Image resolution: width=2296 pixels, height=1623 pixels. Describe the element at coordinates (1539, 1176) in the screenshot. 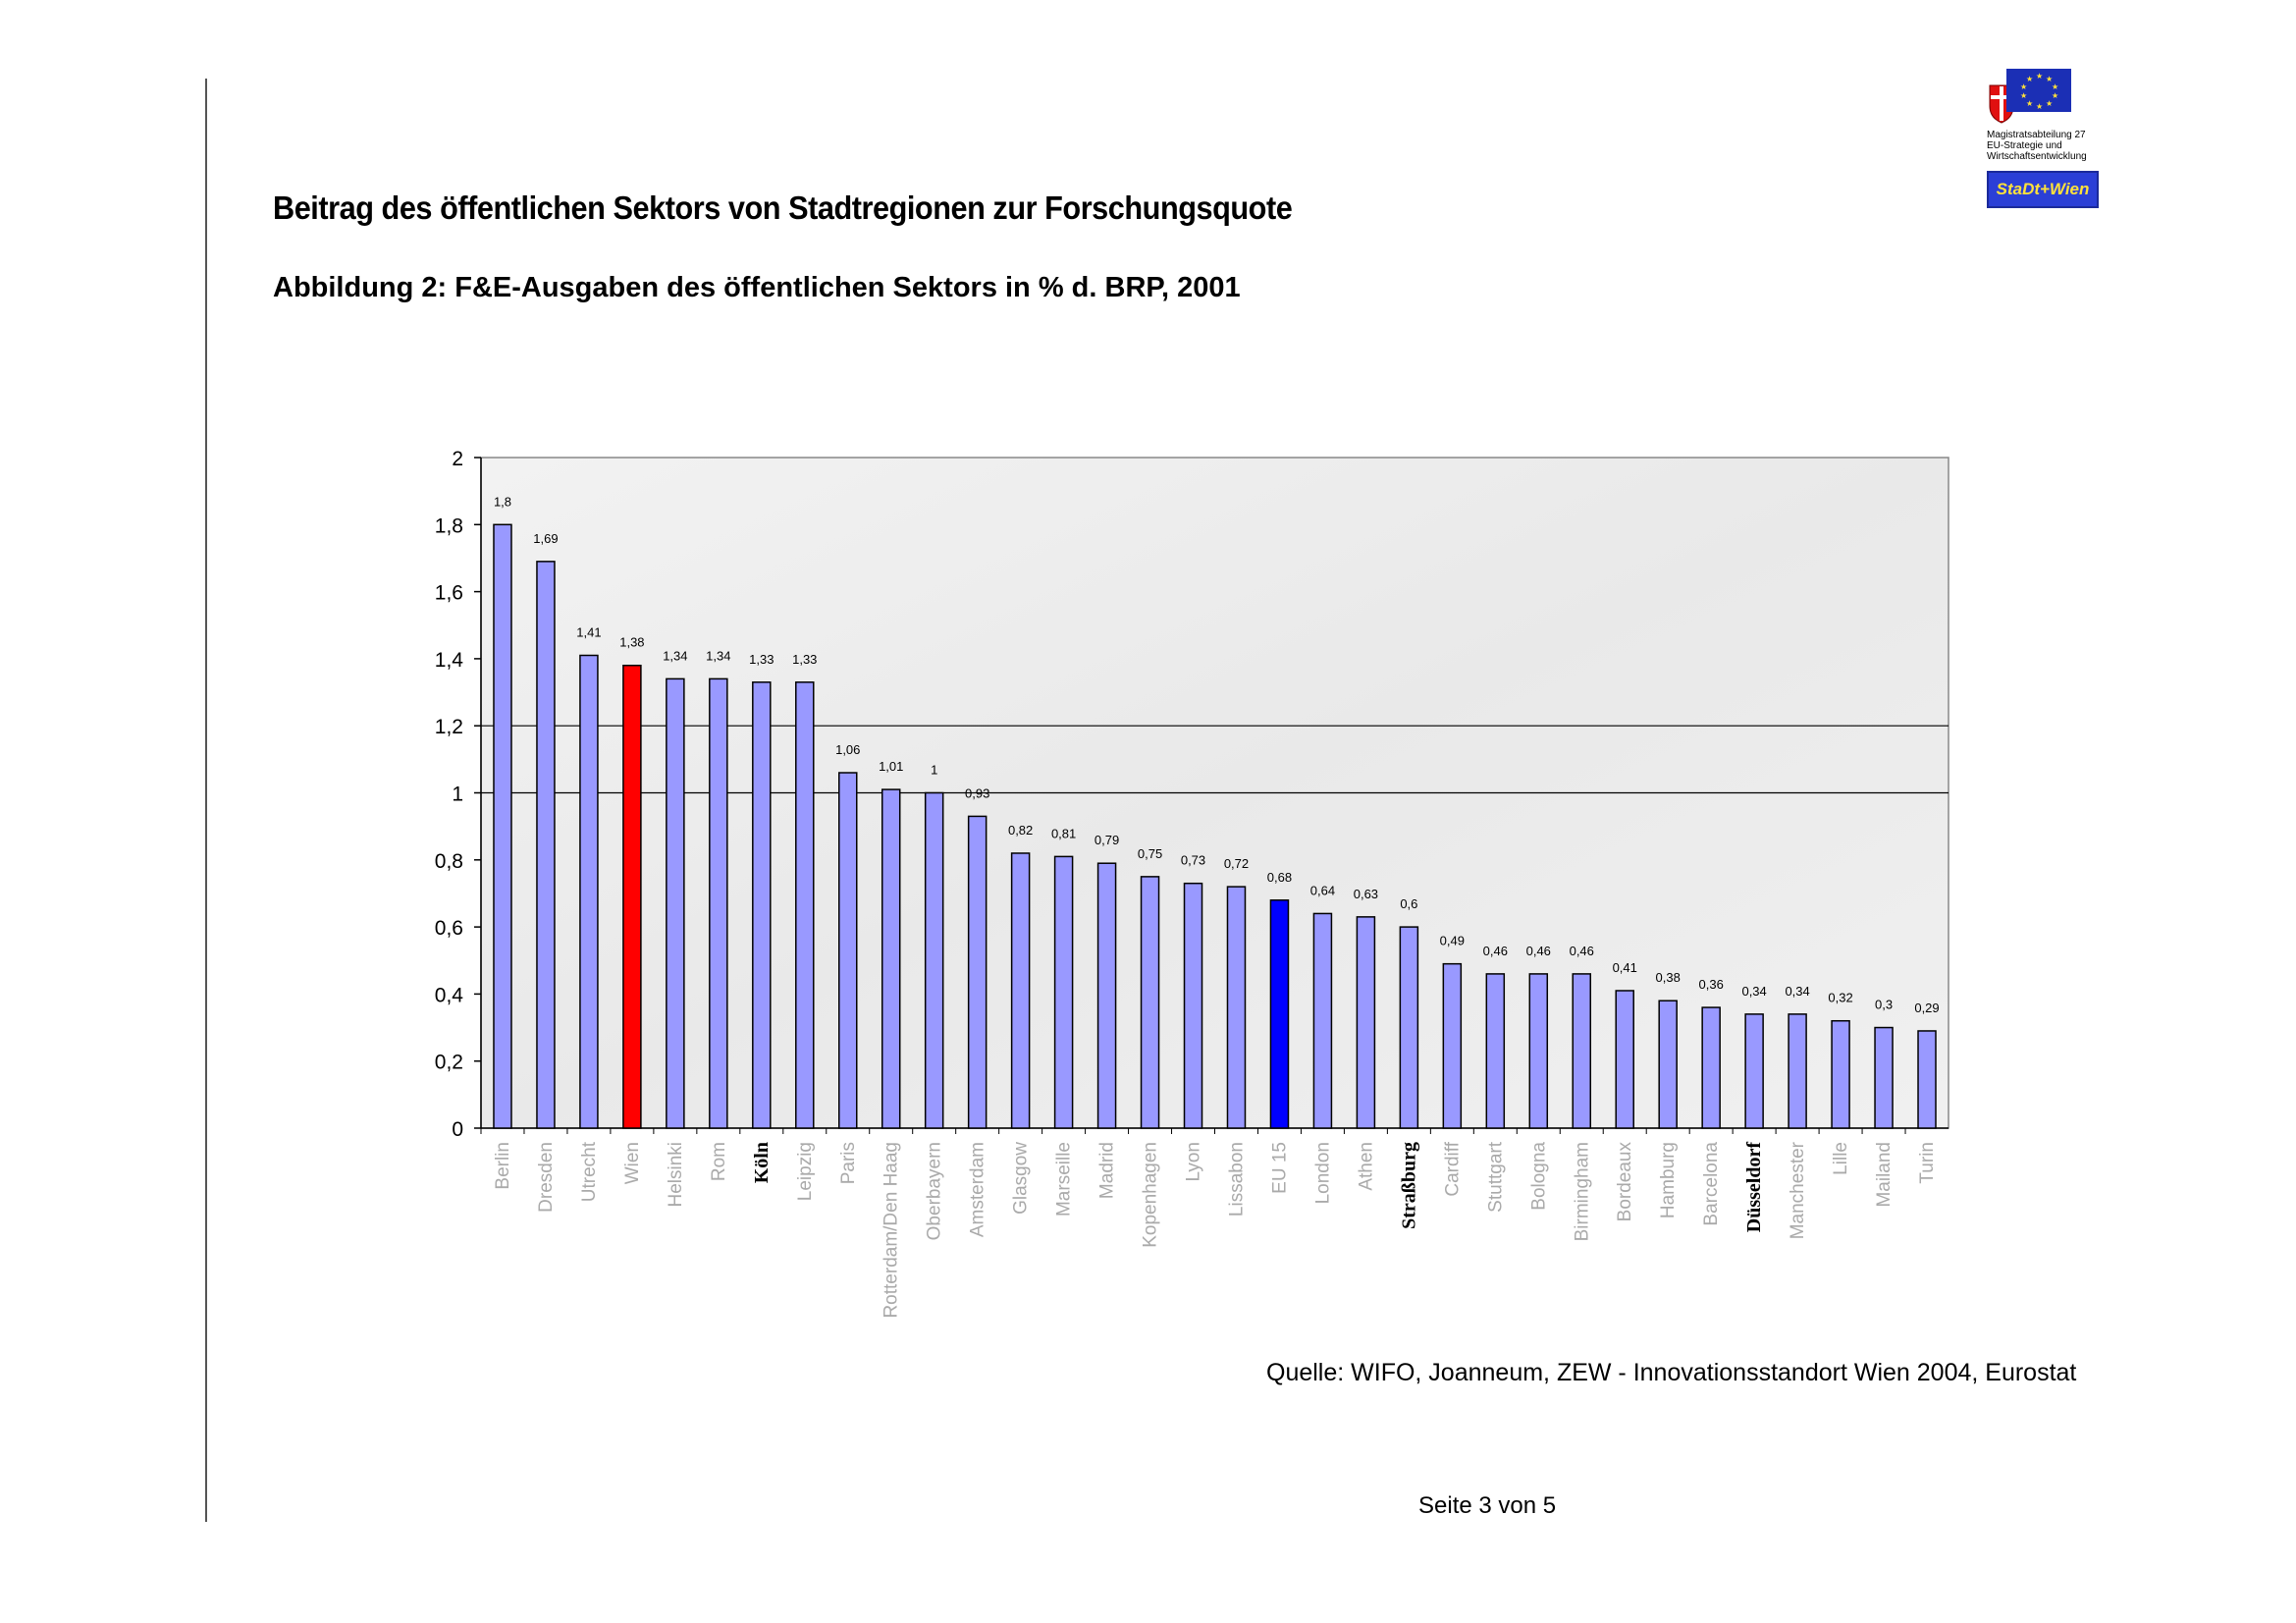

I see `category-label: Bologna` at that location.